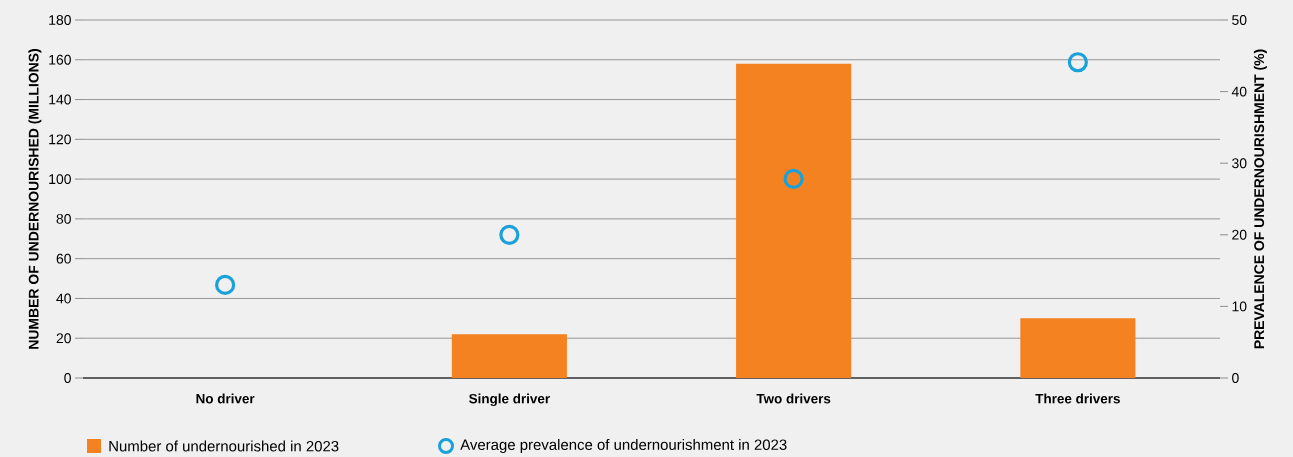 The image size is (1293, 457). I want to click on y-axis-title: NUMBER OF UNDERNOURISHED (MILLIONS), so click(35, 199).